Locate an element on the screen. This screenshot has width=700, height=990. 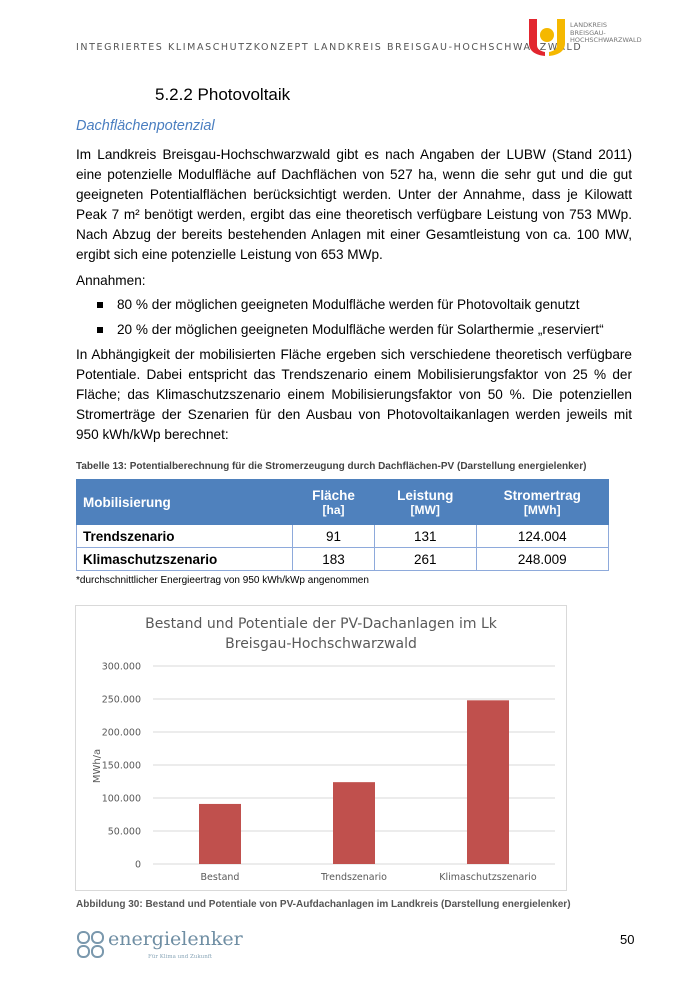
column-header: Mobilisierung is located at coordinates (184, 502).